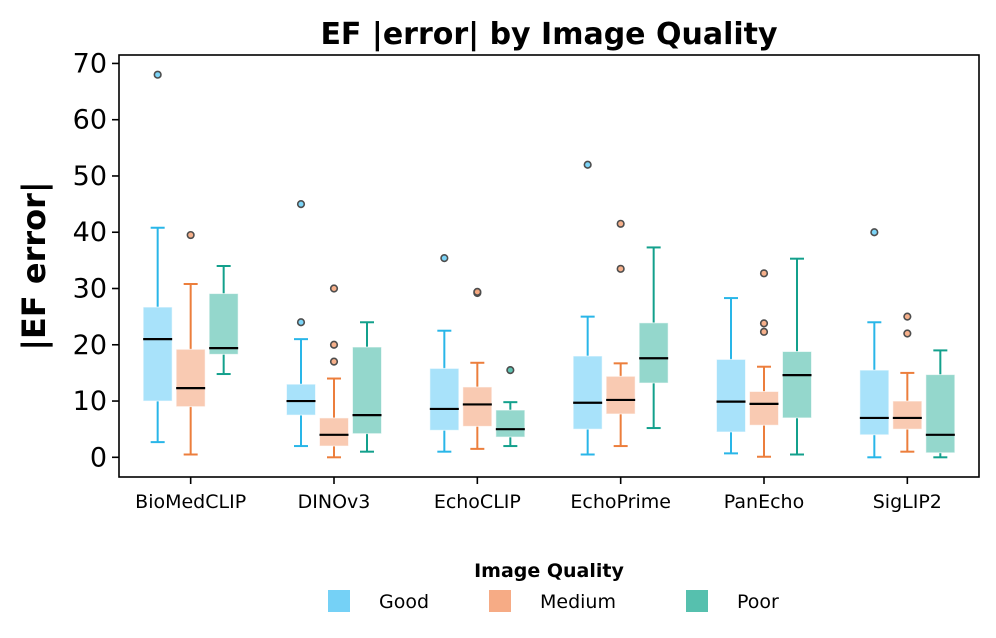 The width and height of the screenshot is (996, 638). What do you see at coordinates (190, 378) in the screenshot?
I see `box-medium-biomedclip` at bounding box center [190, 378].